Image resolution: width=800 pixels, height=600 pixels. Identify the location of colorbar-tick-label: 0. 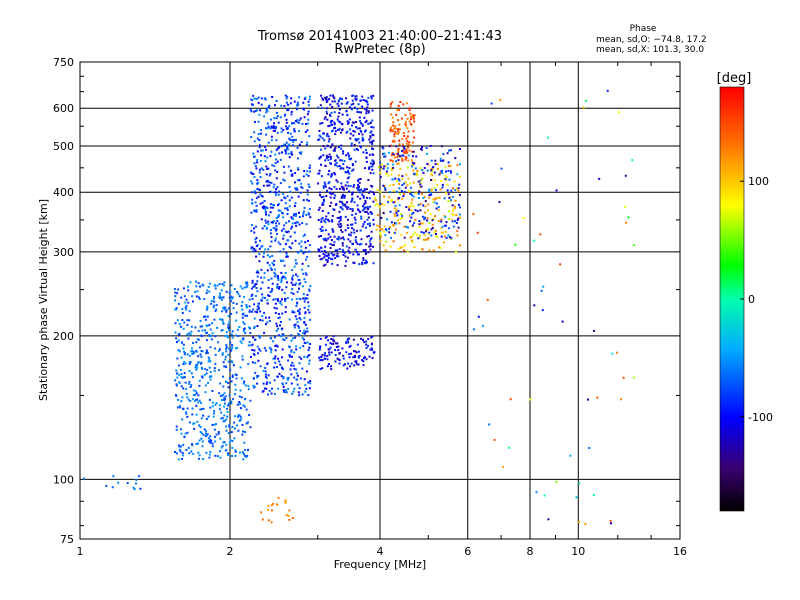
(751, 299).